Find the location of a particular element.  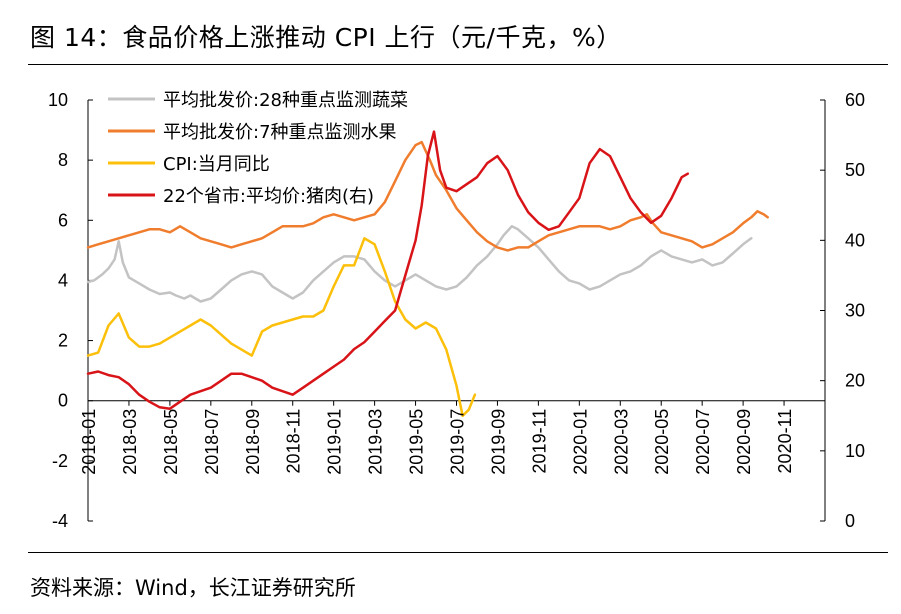

left-tick-label: -2 is located at coordinates (60, 461).